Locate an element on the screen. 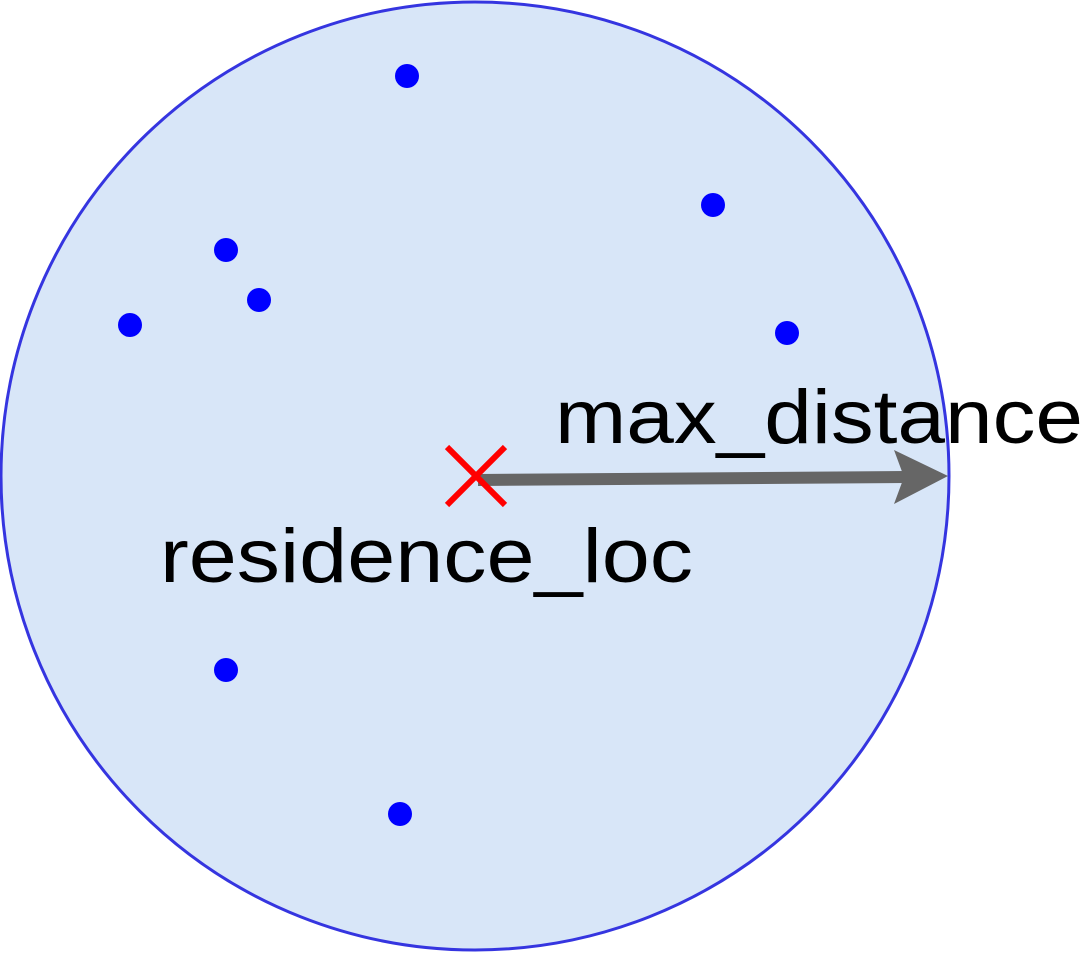 This screenshot has width=1092, height=954. max-distance-label: max_distance is located at coordinates (819, 417).